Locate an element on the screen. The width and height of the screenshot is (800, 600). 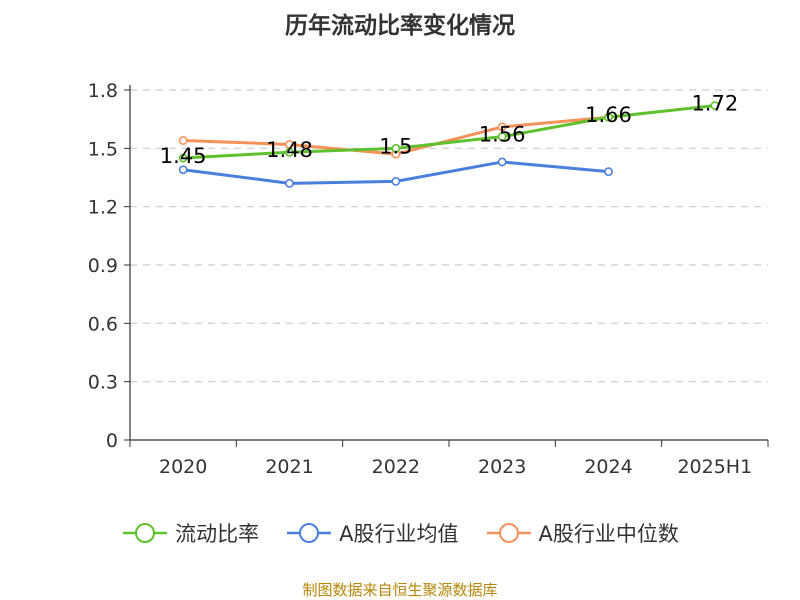
legend-label: A股行业中位数 is located at coordinates (608, 534).